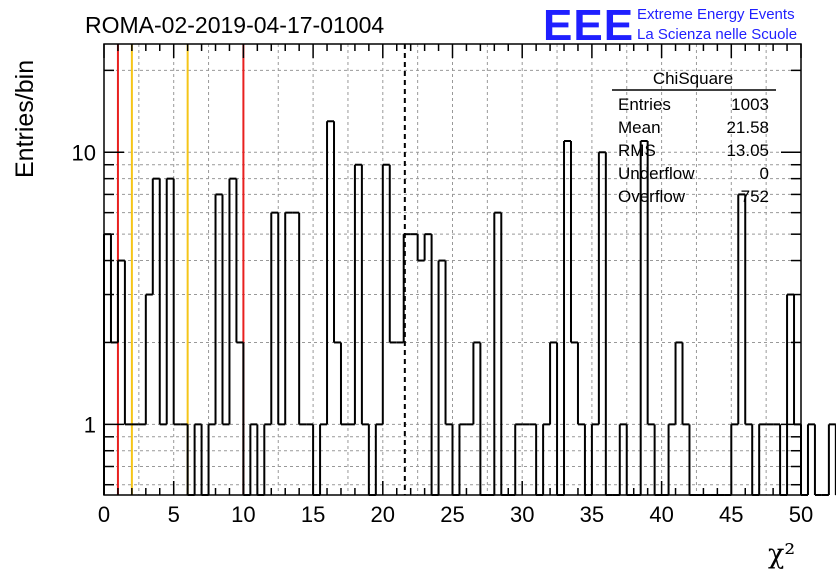 This screenshot has height=572, width=836. What do you see at coordinates (637, 150) in the screenshot?
I see `stats-label: RMS` at bounding box center [637, 150].